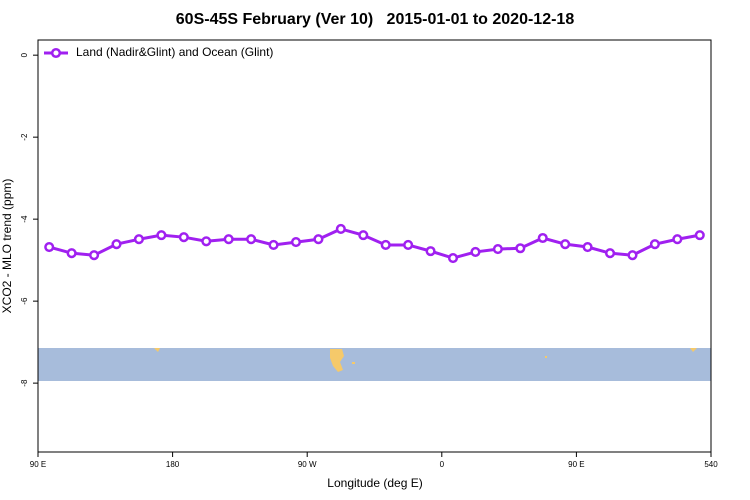 The height and width of the screenshot is (500, 750). I want to click on y-tick-label: 0, so click(24, 54).